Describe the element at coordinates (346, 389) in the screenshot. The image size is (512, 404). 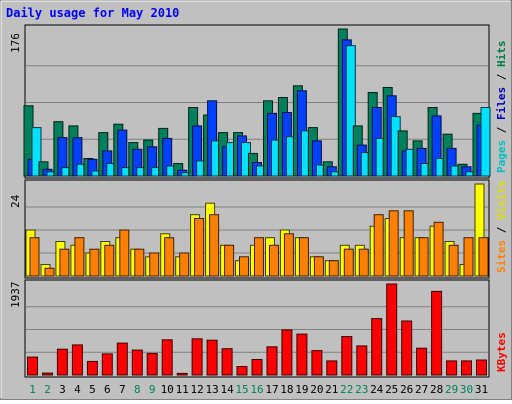
I see `x-tick-label-day-22: 22` at that location.